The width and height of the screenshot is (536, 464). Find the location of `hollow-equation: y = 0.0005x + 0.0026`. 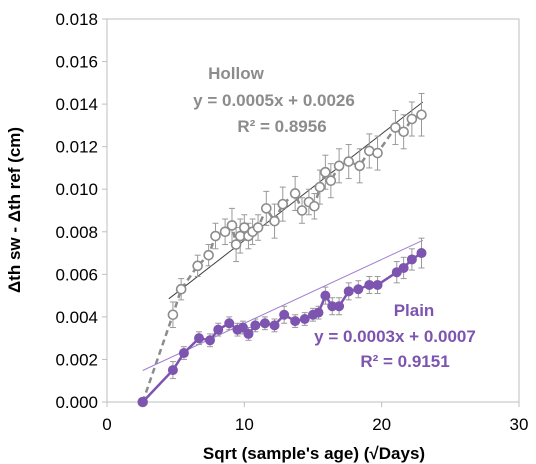

hollow-equation: y = 0.0005x + 0.0026 is located at coordinates (274, 100).